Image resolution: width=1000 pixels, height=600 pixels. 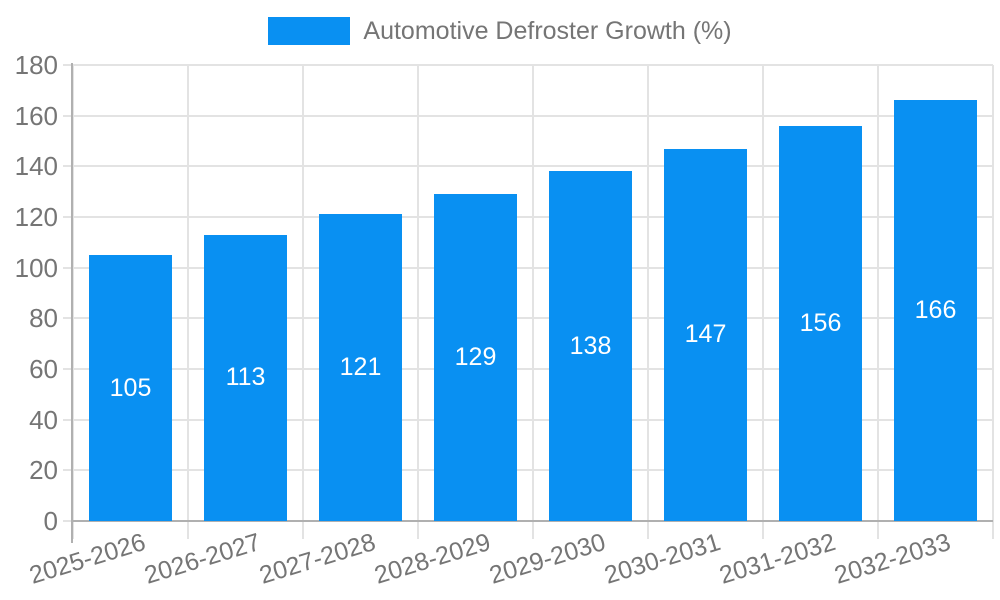 What do you see at coordinates (432, 559) in the screenshot?
I see `x-axis-tick-label: 2028-2029` at bounding box center [432, 559].